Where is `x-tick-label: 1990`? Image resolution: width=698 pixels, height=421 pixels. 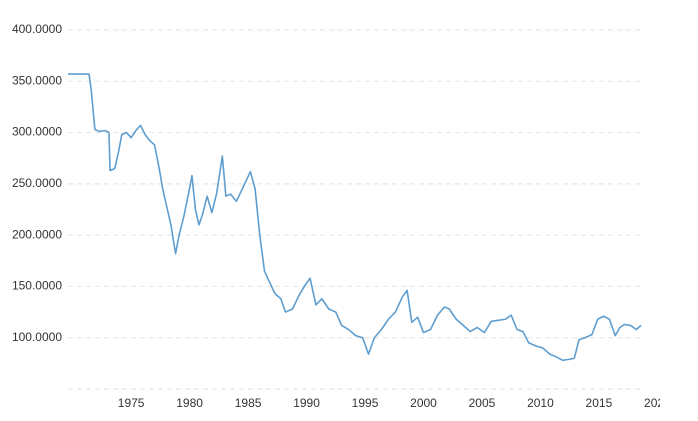
x-tick-label: 1990 is located at coordinates (306, 403).